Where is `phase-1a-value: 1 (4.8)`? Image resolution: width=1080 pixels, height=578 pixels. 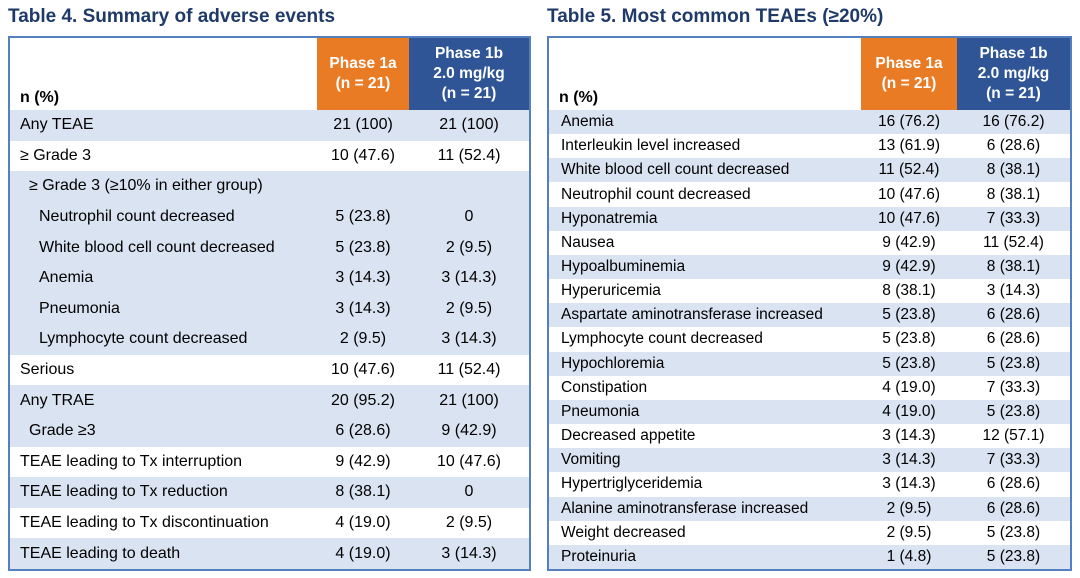
phase-1a-value: 1 (4.8) is located at coordinates (909, 556).